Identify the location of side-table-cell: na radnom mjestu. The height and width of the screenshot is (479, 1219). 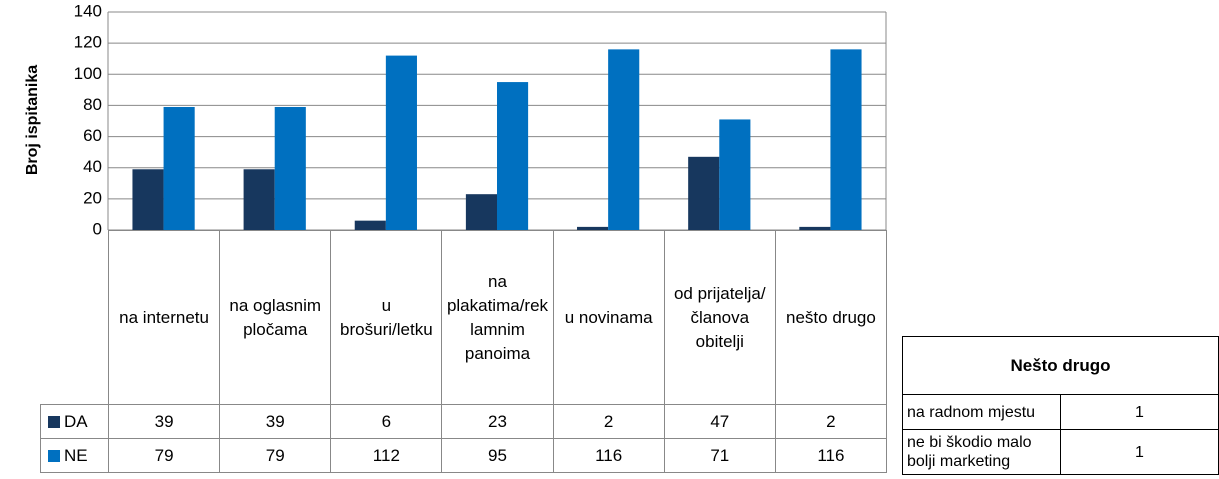
(981, 412).